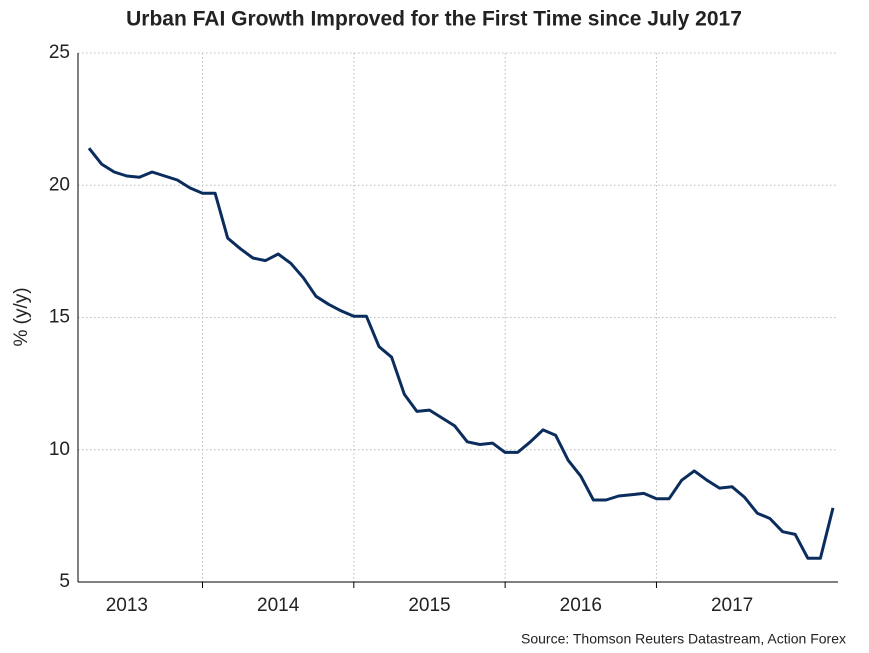 Image resolution: width=869 pixels, height=653 pixels. What do you see at coordinates (127, 605) in the screenshot?
I see `x-tick-label: 2013` at bounding box center [127, 605].